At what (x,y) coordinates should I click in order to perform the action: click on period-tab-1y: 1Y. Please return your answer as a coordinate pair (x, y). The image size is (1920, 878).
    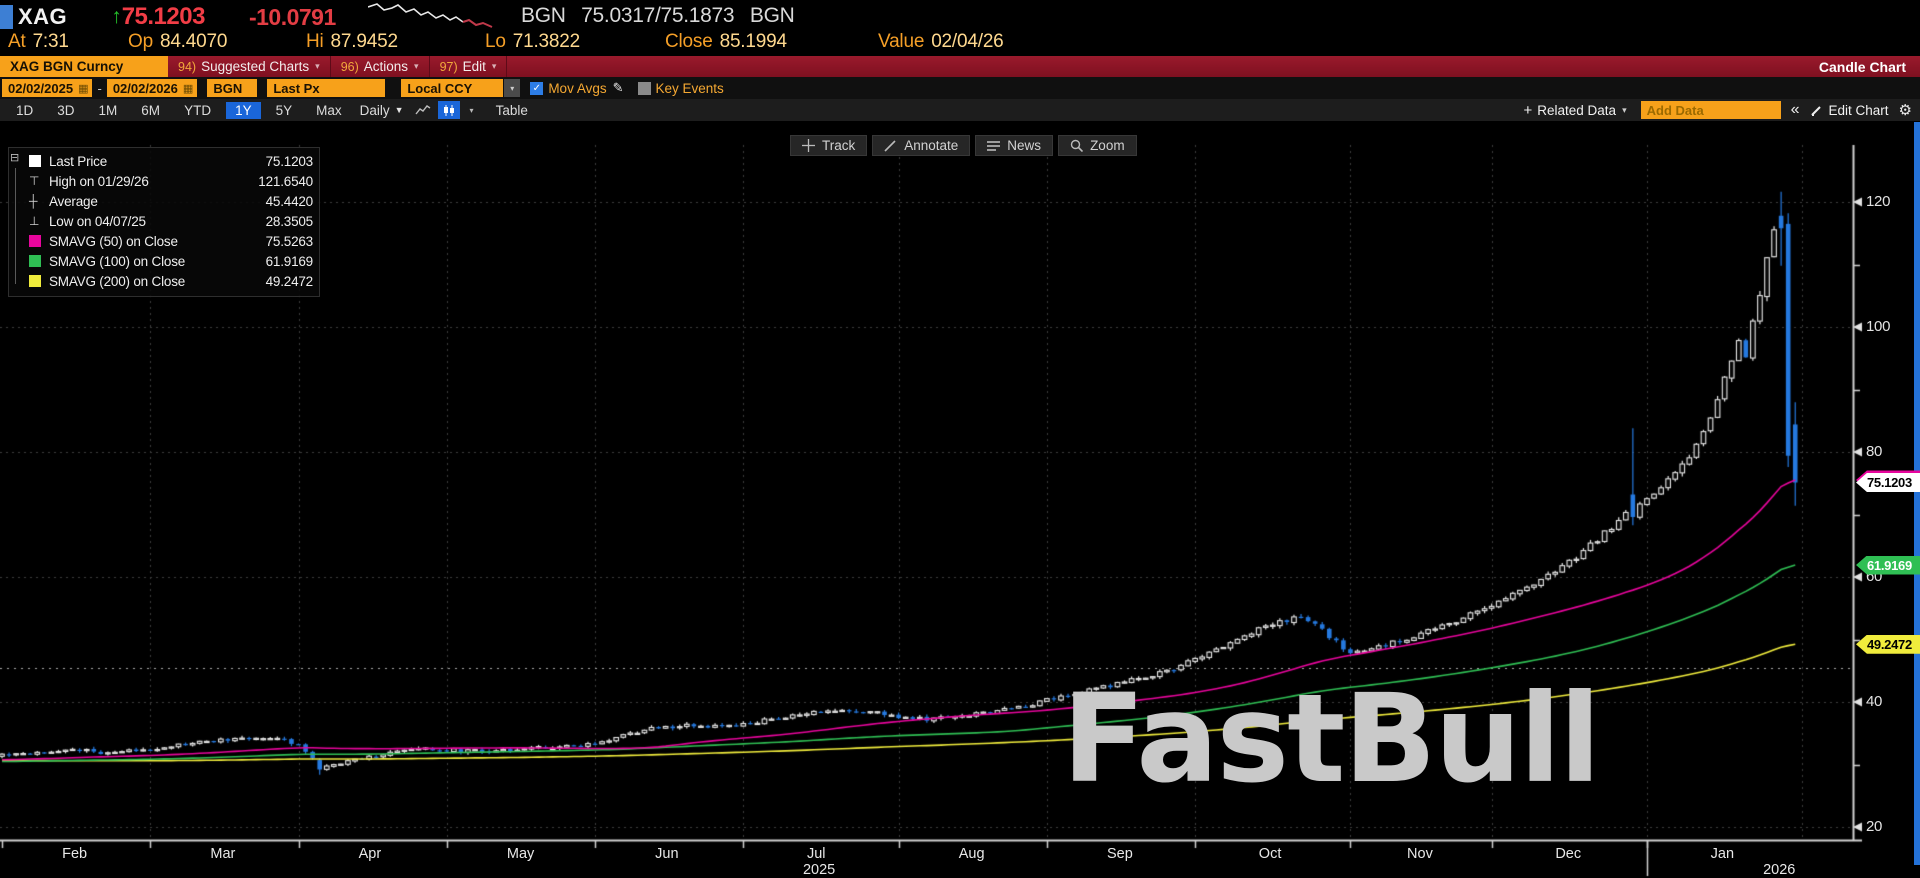
    Looking at the image, I should click on (243, 110).